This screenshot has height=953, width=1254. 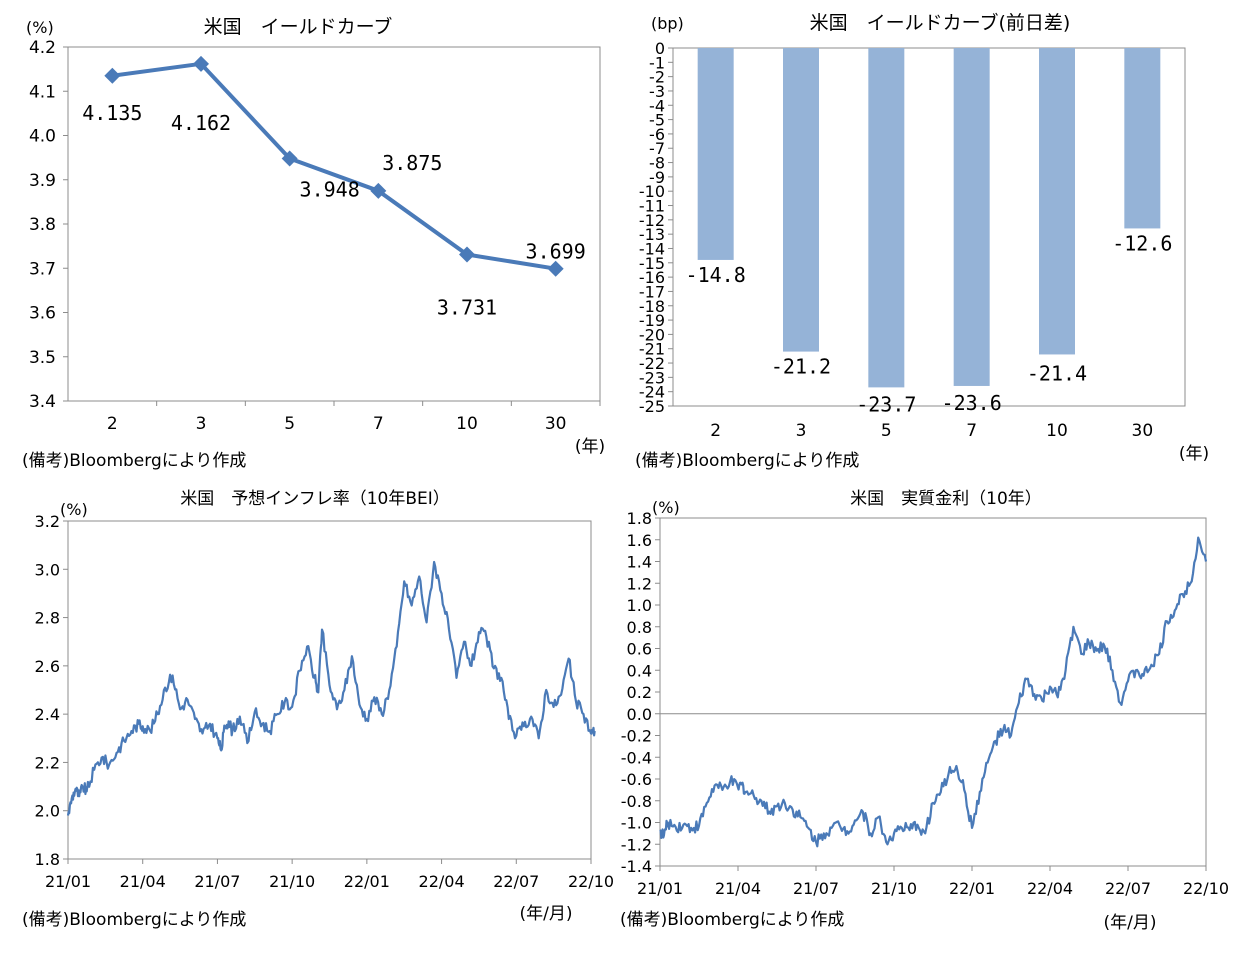 What do you see at coordinates (652, 320) in the screenshot?
I see `chart2-y-tick-label: -19` at bounding box center [652, 320].